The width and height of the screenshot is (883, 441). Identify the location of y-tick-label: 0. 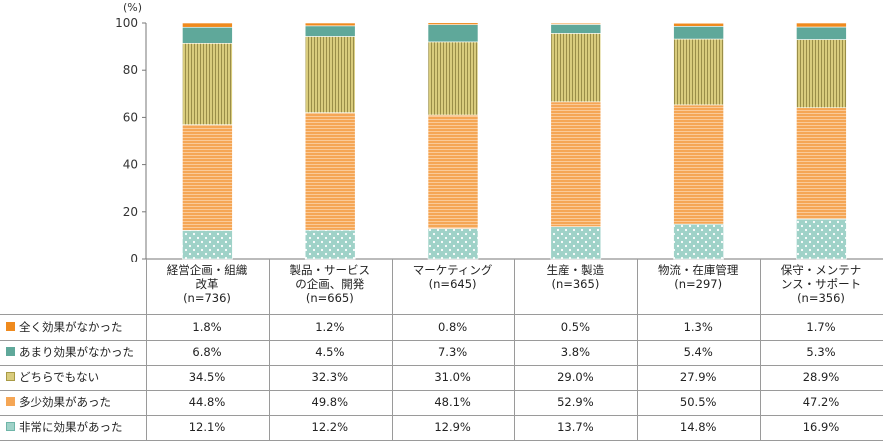
(134, 257).